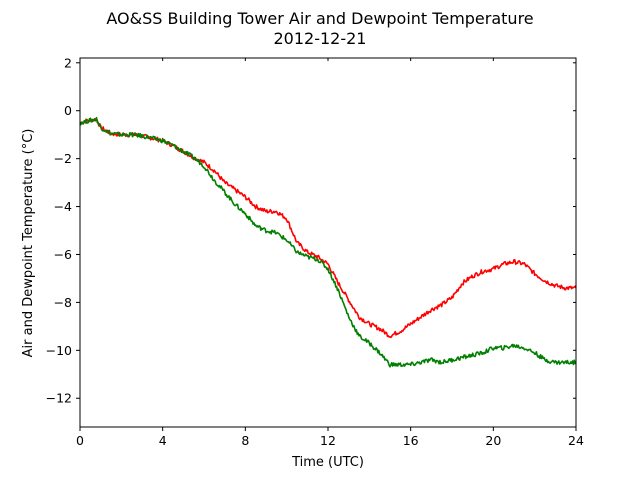  What do you see at coordinates (63, 254) in the screenshot?
I see `y-tick-label: −6` at bounding box center [63, 254].